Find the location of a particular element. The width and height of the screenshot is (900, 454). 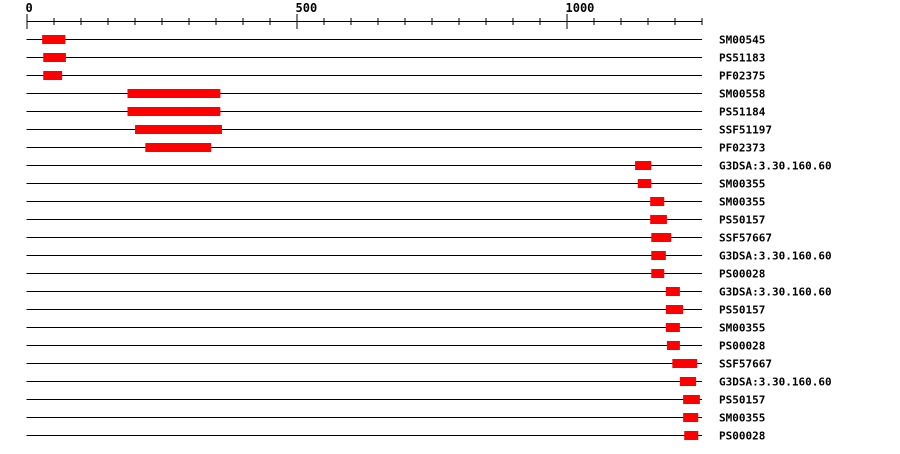

tick-label: 500 is located at coordinates (307, 8).